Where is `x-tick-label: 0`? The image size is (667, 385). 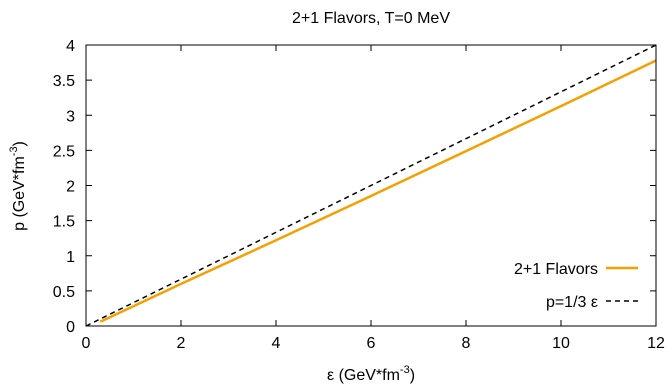 x-tick-label: 0 is located at coordinates (86, 343).